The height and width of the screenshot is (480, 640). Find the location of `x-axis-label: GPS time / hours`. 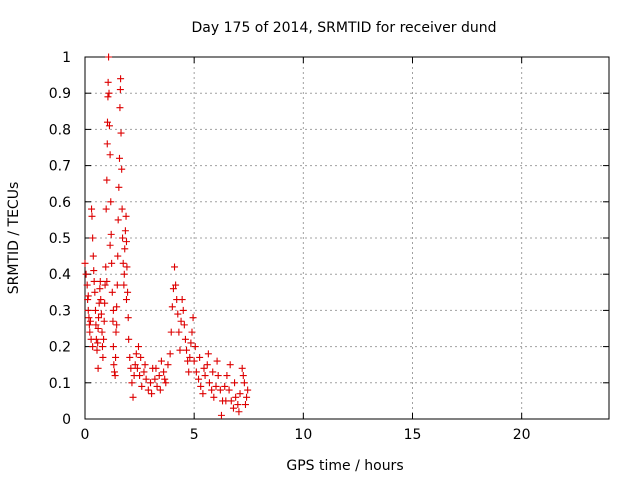

x-axis-label: GPS time / hours is located at coordinates (344, 466).